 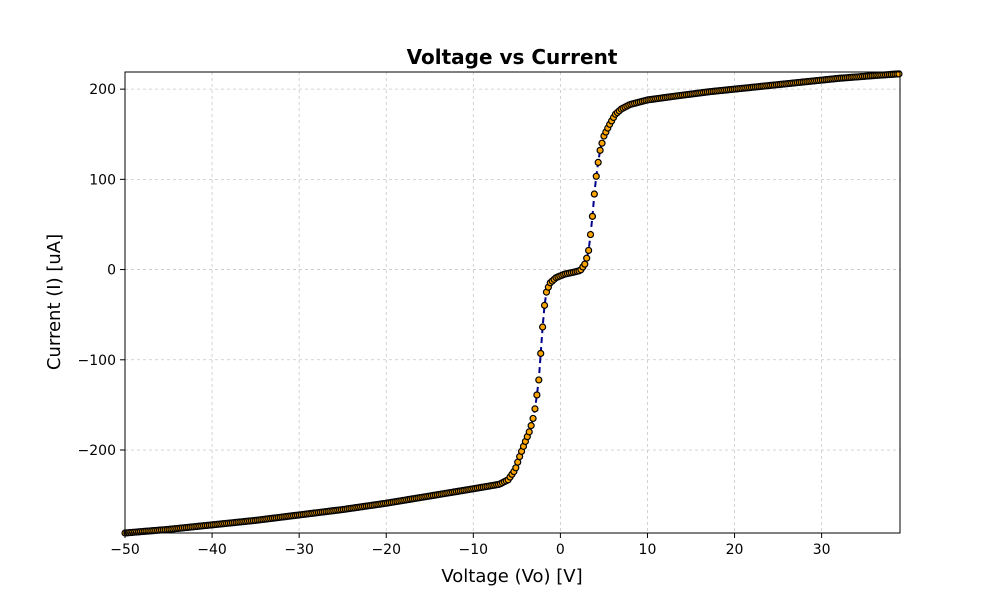 What do you see at coordinates (125, 550) in the screenshot?
I see `x-tick-label: −50` at bounding box center [125, 550].